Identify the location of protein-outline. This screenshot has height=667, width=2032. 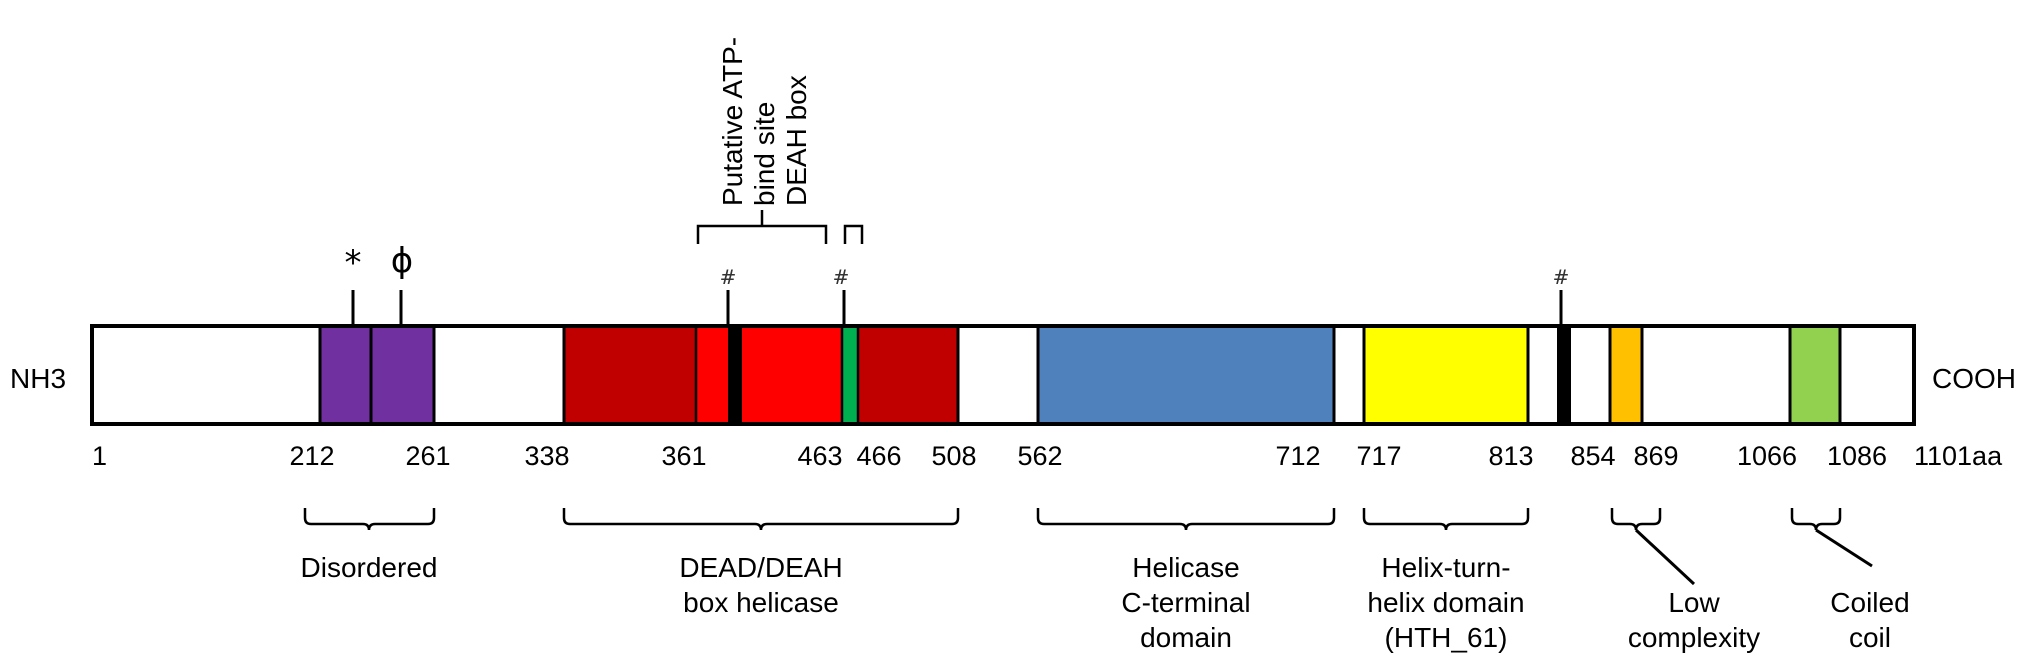
(1003, 375).